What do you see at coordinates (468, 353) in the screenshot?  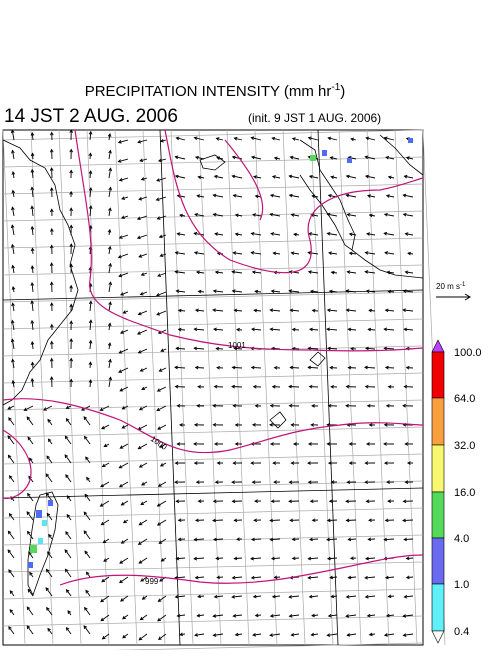 I see `colorbar-label: 100.0` at bounding box center [468, 353].